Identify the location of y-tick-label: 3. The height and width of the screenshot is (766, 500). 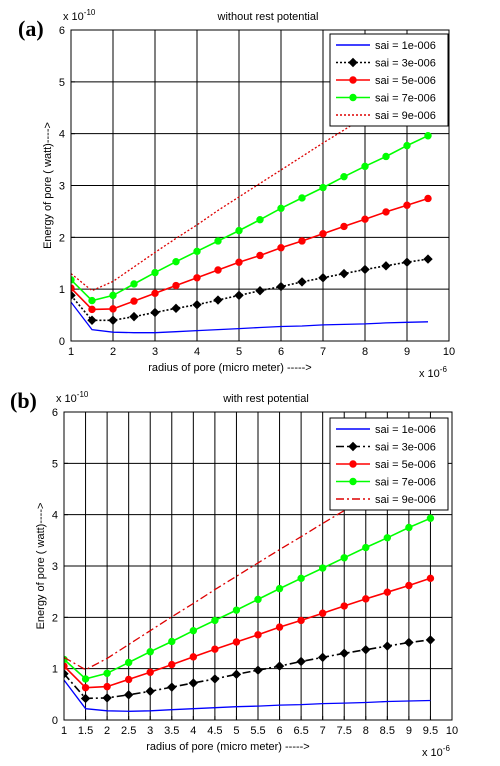
(62, 187).